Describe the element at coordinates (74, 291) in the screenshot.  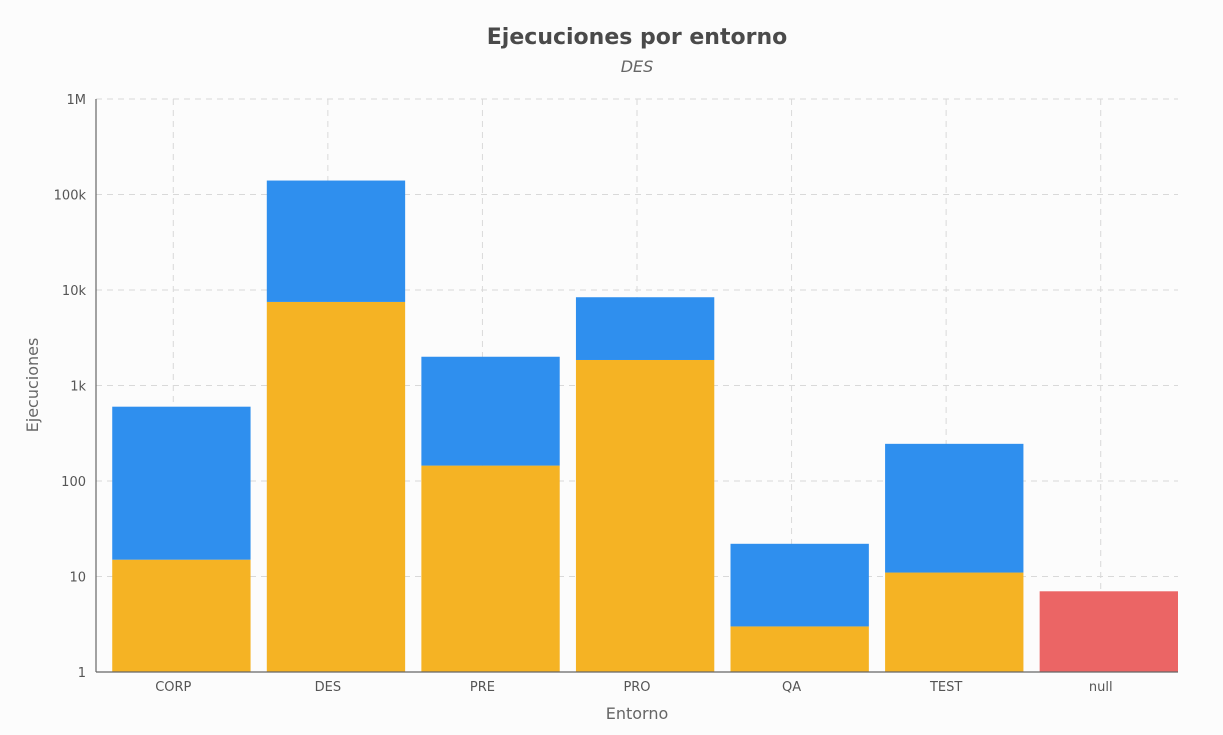
I see `y-tick-label: 10k` at that location.